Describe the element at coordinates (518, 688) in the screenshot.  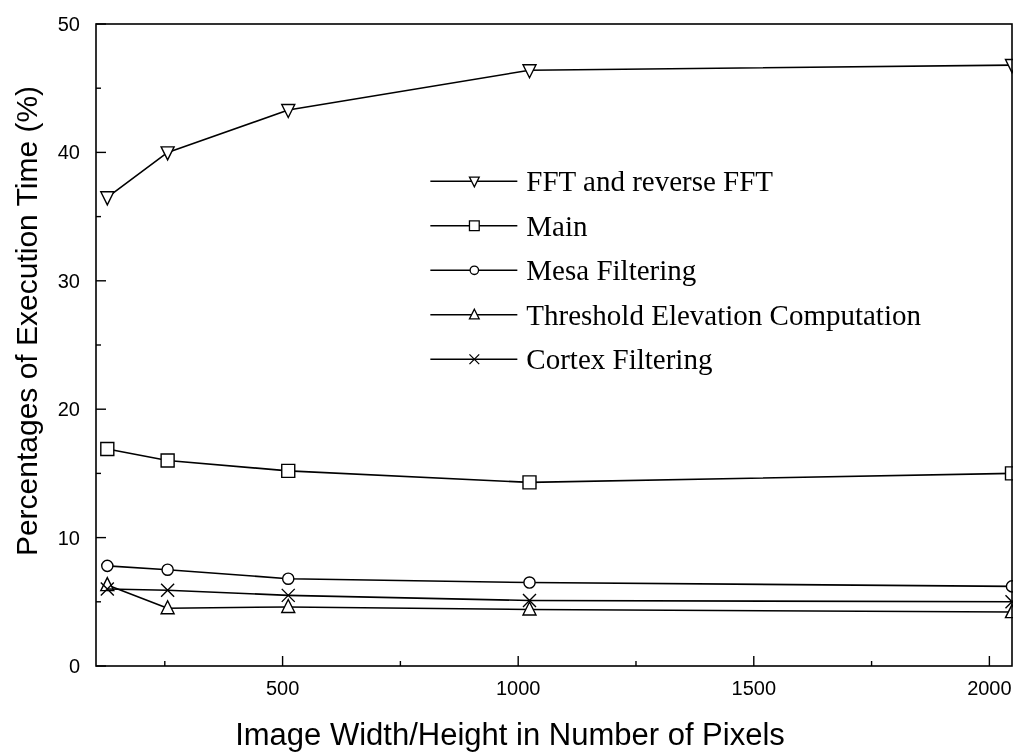
I see `x-tick-label: 1000` at that location.